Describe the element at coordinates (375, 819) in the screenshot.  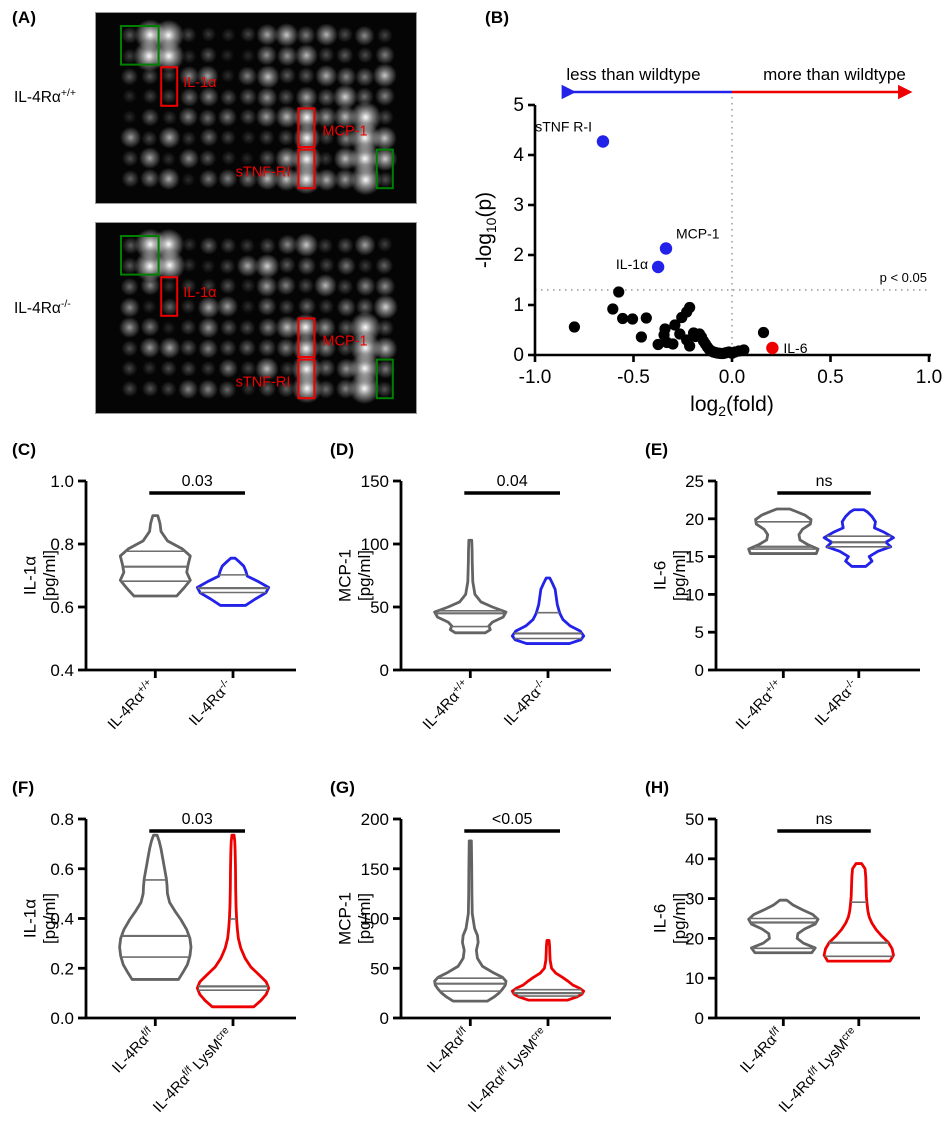
I see `violin-y-tick-label: 200` at that location.